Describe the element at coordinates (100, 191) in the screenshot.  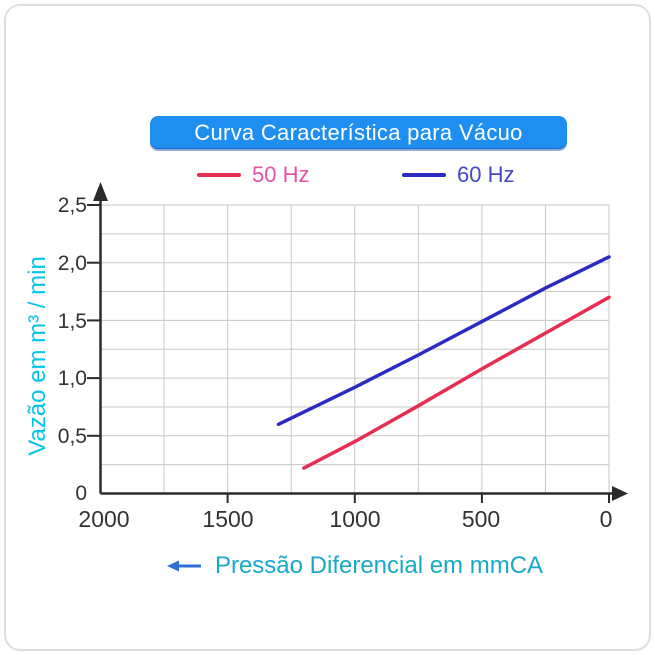
I see `y-axis-arrow-icon` at that location.